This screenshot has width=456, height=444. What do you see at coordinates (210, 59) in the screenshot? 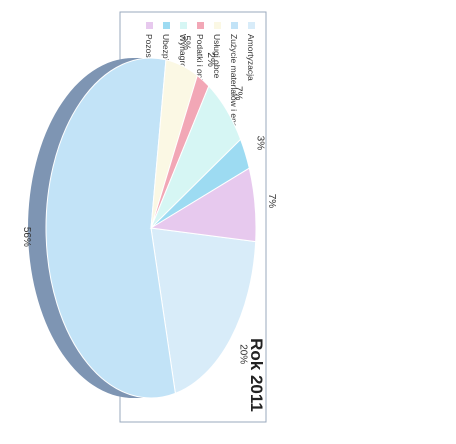
I see `data-label-podatki-i-oplaty: 2%` at bounding box center [210, 59].